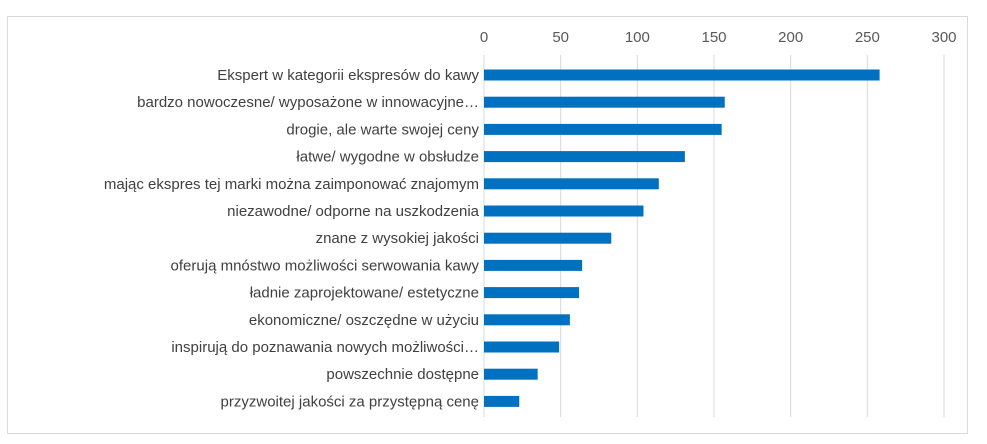 This screenshot has height=444, width=987. I want to click on category-label: znane z wysokiej jakości, so click(397, 238).